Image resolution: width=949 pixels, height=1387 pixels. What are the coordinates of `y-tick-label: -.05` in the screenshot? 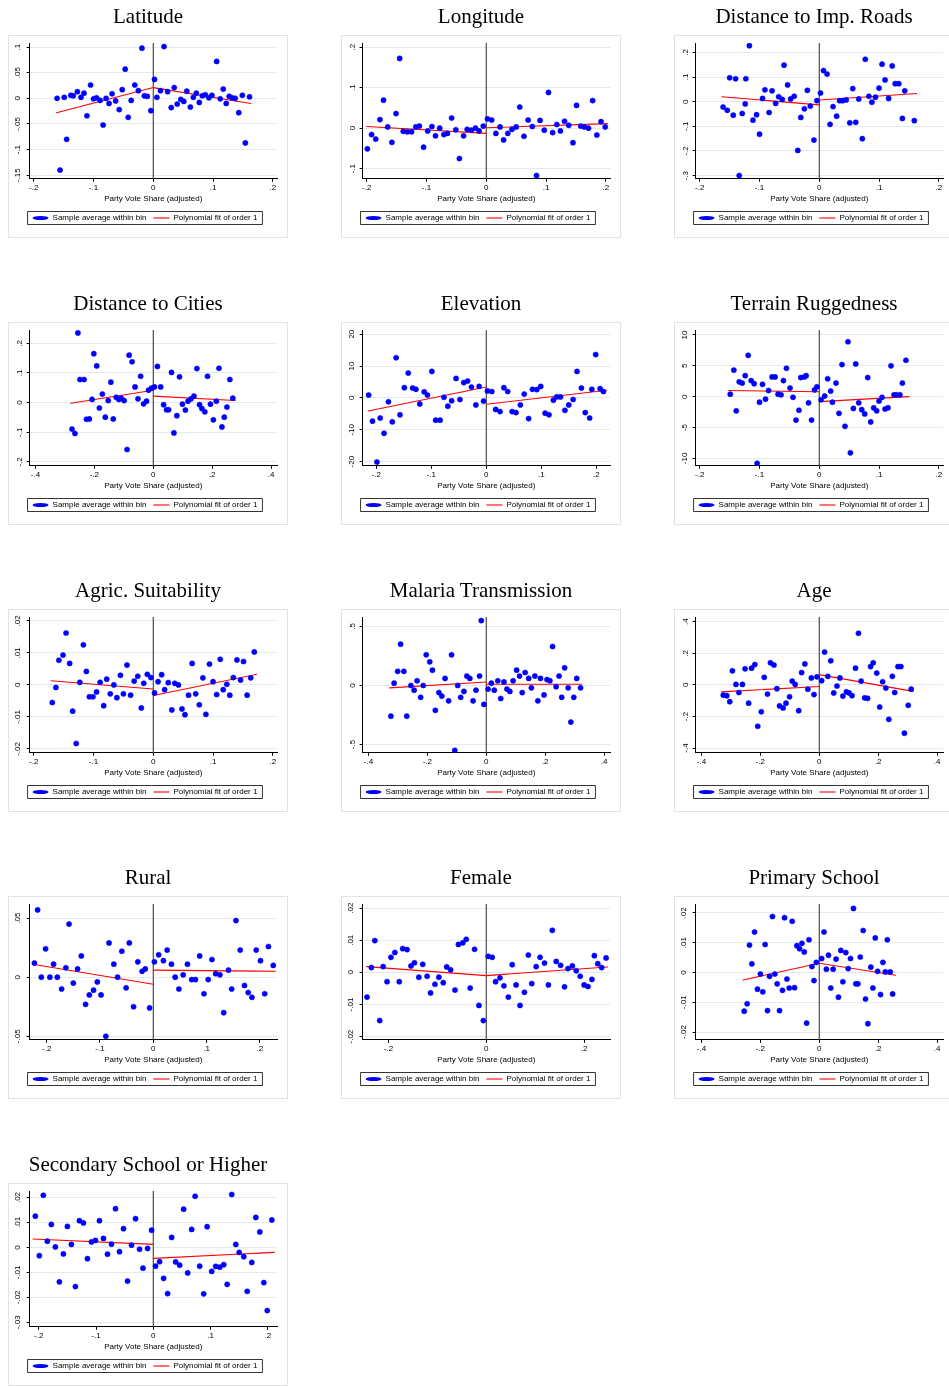 It's located at (17, 123).